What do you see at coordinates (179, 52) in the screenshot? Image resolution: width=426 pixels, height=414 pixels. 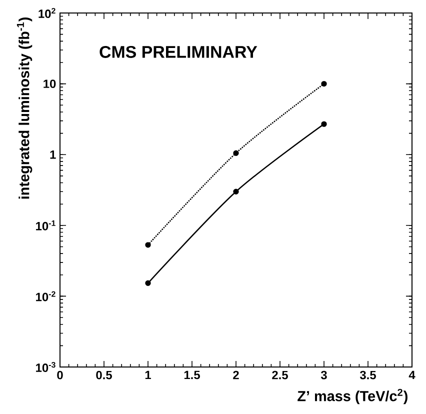 I see `annotation: CMS PRELIMINARY` at bounding box center [179, 52].